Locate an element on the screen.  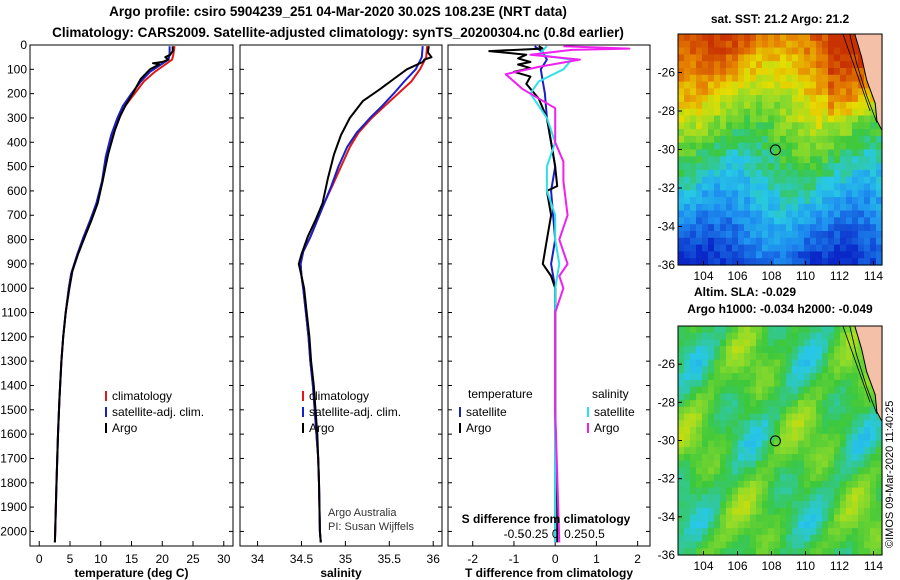
sla_map-contour is located at coordinates (856, 364).